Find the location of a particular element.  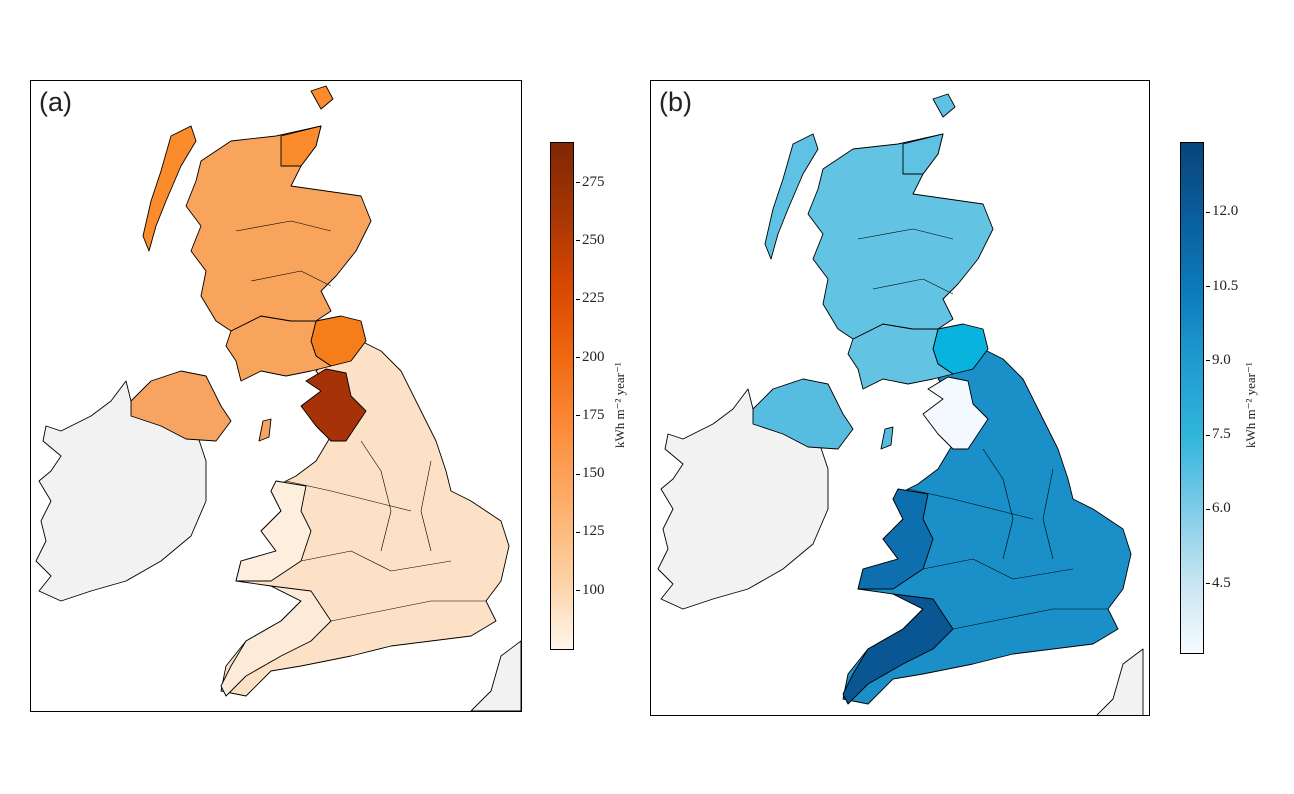

panel-label-b: (b) is located at coordinates (675, 102).